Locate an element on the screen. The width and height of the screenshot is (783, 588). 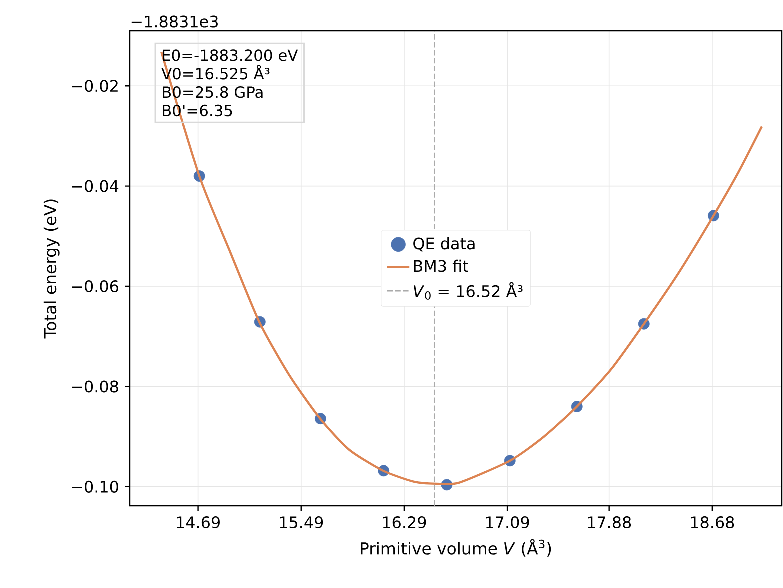
x-tick-label: 18.68 is located at coordinates (712, 522).